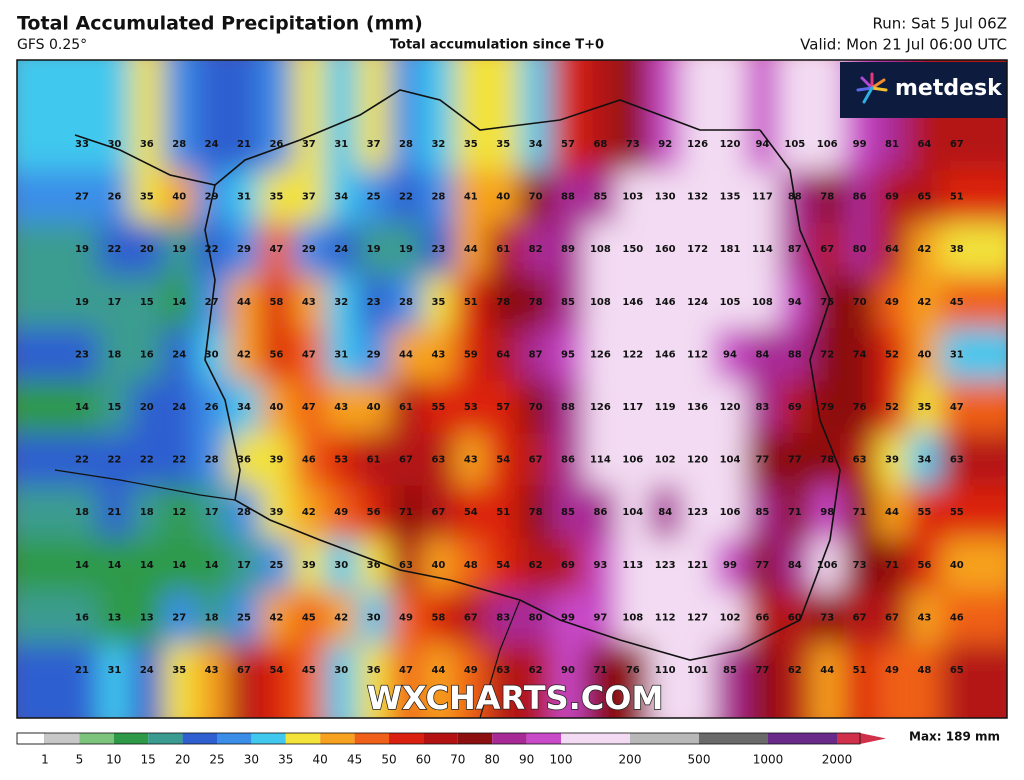 The height and width of the screenshot is (780, 1024). I want to click on precip-value: 83, so click(762, 407).